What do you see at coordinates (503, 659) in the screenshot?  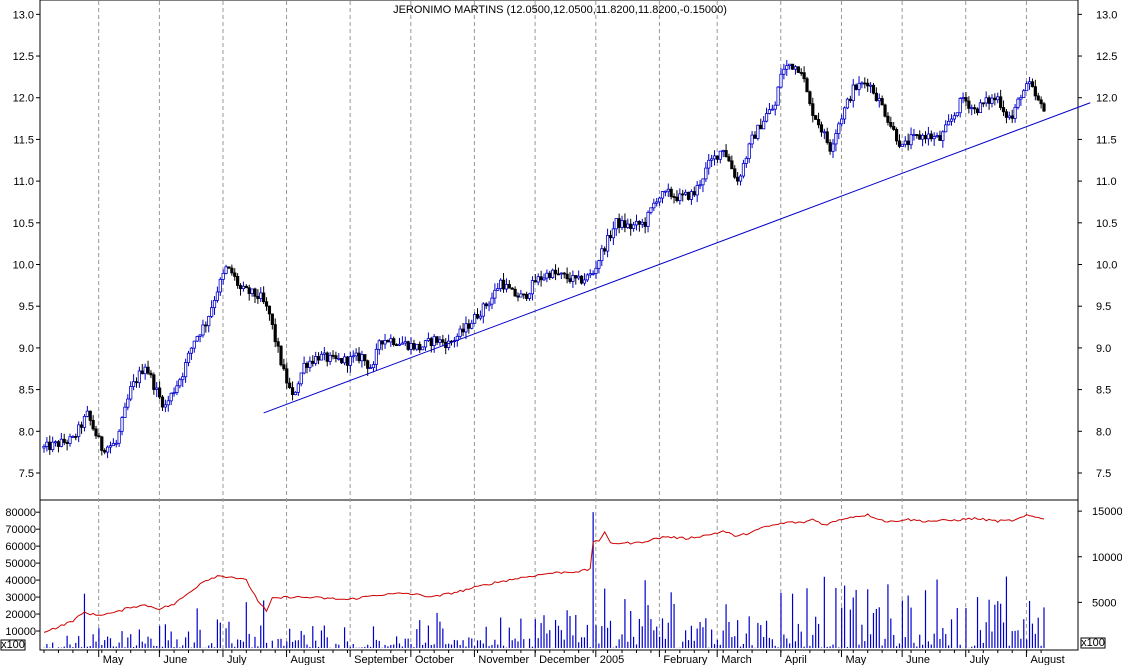 I see `month-label: November` at bounding box center [503, 659].